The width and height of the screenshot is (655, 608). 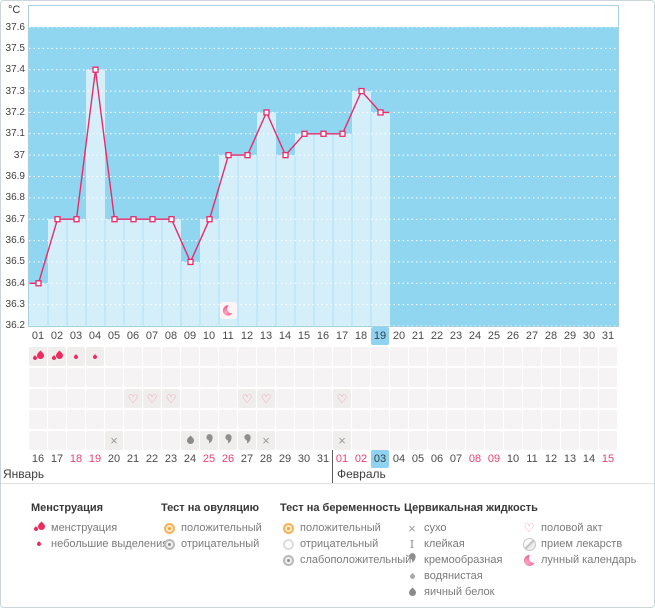 What do you see at coordinates (608, 336) in the screenshot?
I see `cycle-day-31: 31` at bounding box center [608, 336].